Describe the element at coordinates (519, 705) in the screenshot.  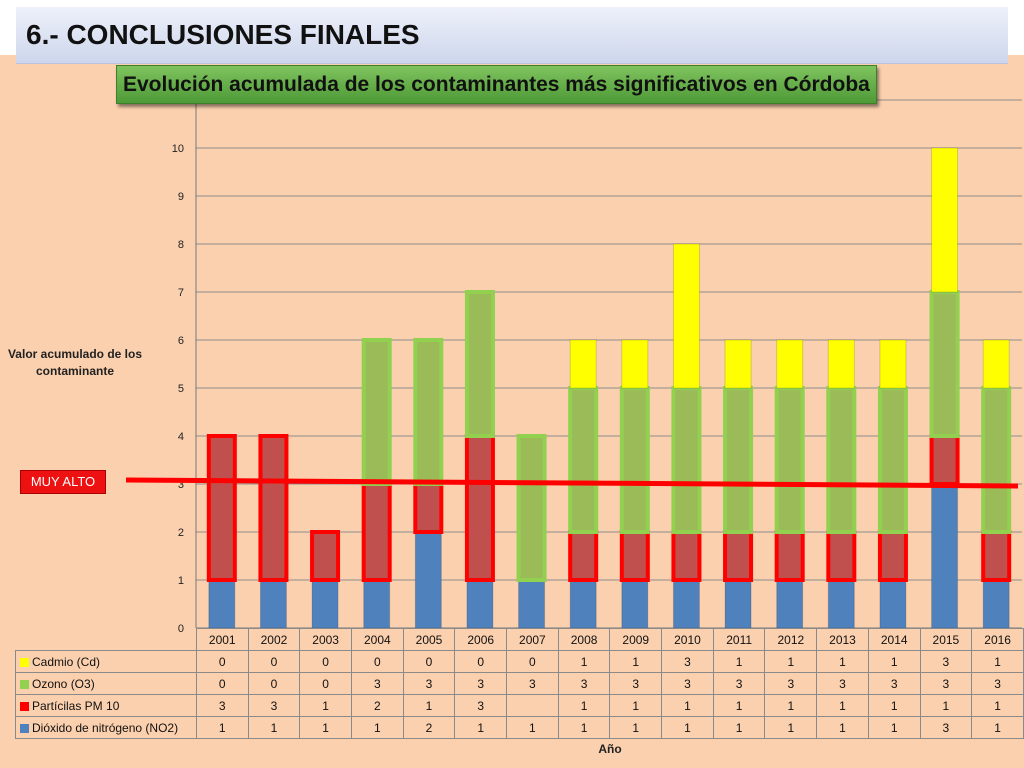
I see `table-row: Partícilas PM 10 3 3 1 2 1 3 1 1 1 1 1 1 1 1 1` at that location.